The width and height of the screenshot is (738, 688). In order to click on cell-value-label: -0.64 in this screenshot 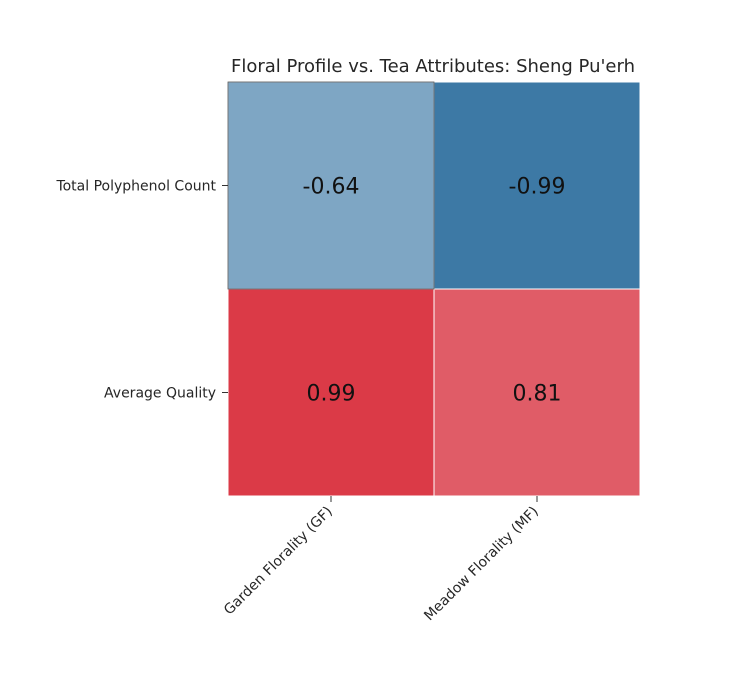, I will do `click(331, 187)`.